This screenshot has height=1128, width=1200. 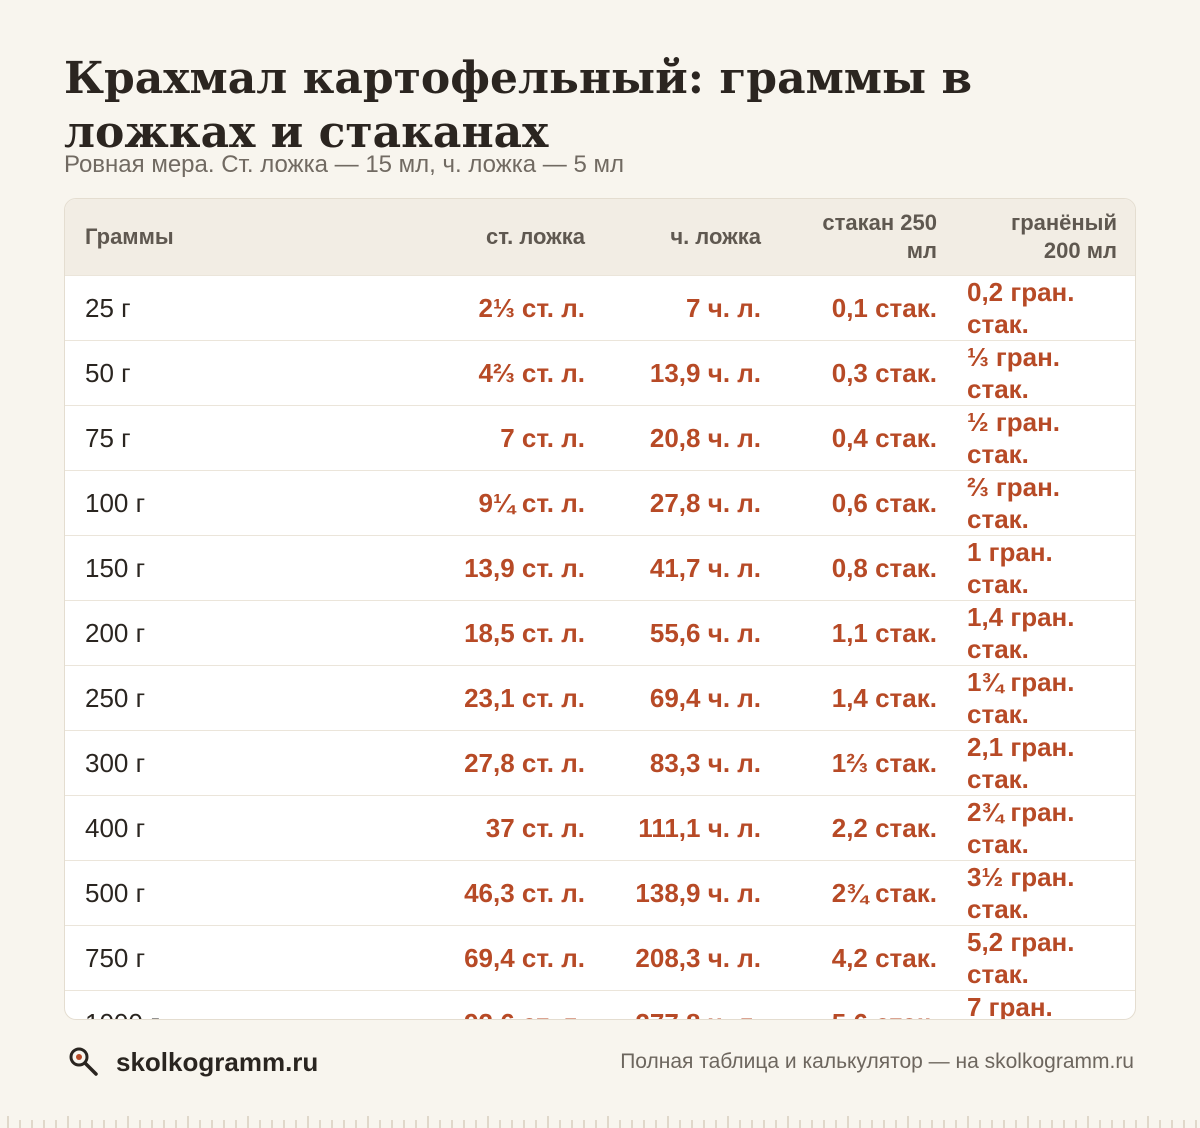 I want to click on cell-glass-250: 2¾ стак., so click(x=884, y=893).